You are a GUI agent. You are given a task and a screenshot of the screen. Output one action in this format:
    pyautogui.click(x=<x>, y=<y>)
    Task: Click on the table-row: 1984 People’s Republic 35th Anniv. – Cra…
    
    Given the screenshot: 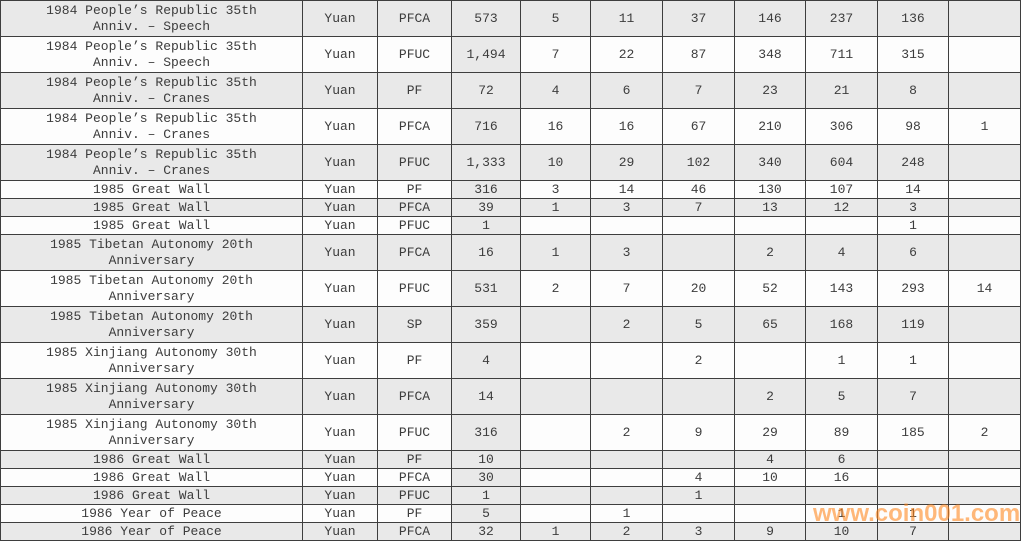 What is the action you would take?
    pyautogui.click(x=510, y=162)
    